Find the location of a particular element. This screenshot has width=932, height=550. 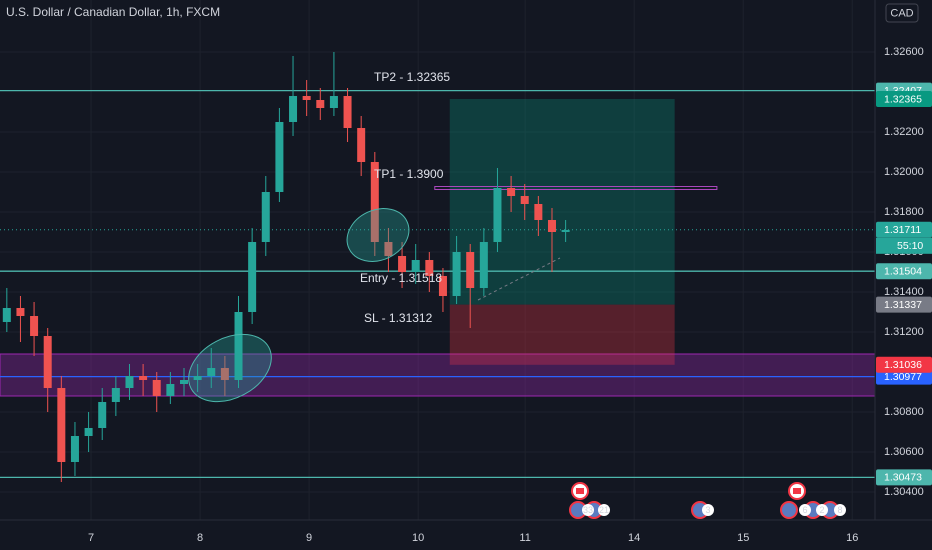

y-tick-label: 1.31400 is located at coordinates (904, 292).